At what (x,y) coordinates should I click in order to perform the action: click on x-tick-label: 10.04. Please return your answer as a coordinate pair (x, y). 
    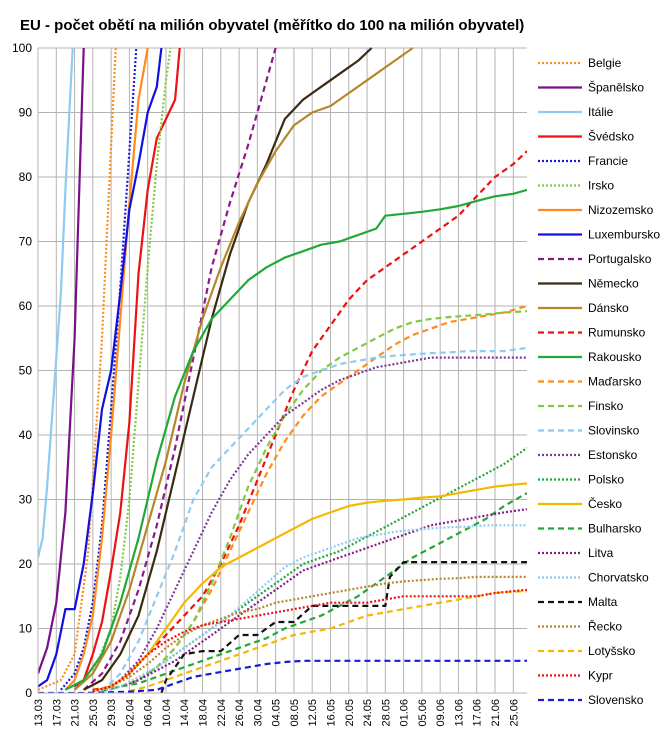
    Looking at the image, I should click on (167, 713).